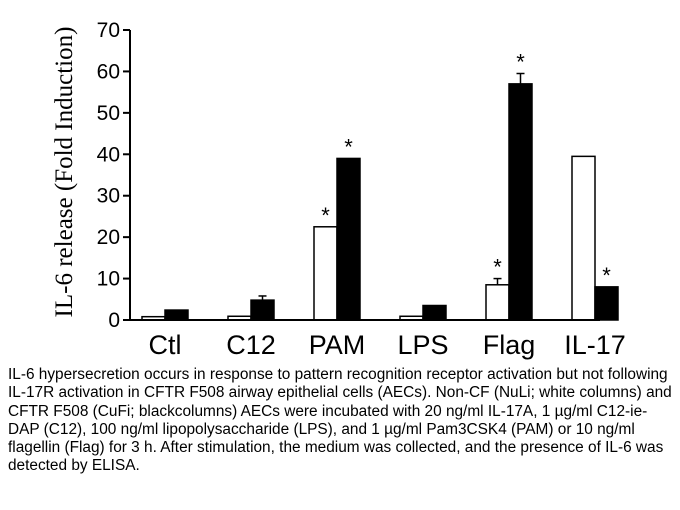 This screenshot has width=680, height=510. I want to click on y-tick-label: 60, so click(108, 71).